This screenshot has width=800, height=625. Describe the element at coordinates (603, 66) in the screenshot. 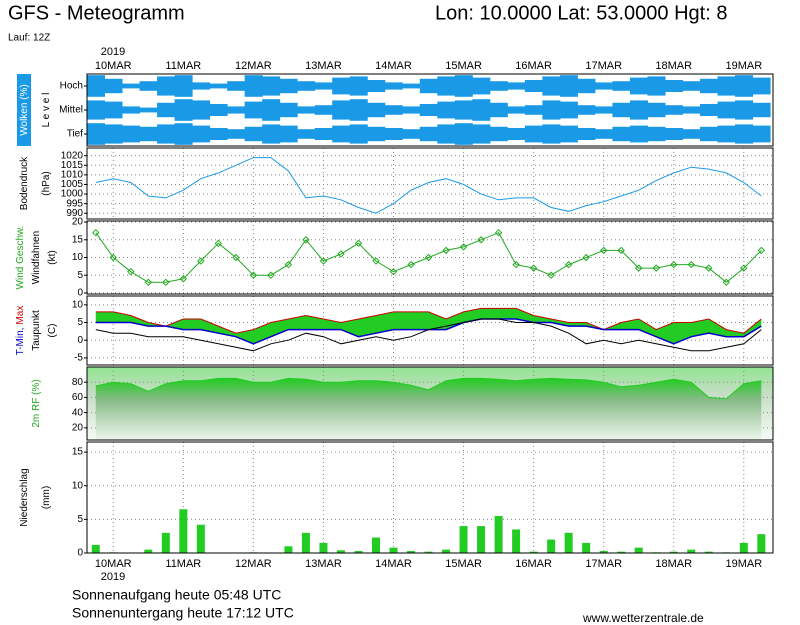

I see `x-tick-label-top: 17MAR` at that location.